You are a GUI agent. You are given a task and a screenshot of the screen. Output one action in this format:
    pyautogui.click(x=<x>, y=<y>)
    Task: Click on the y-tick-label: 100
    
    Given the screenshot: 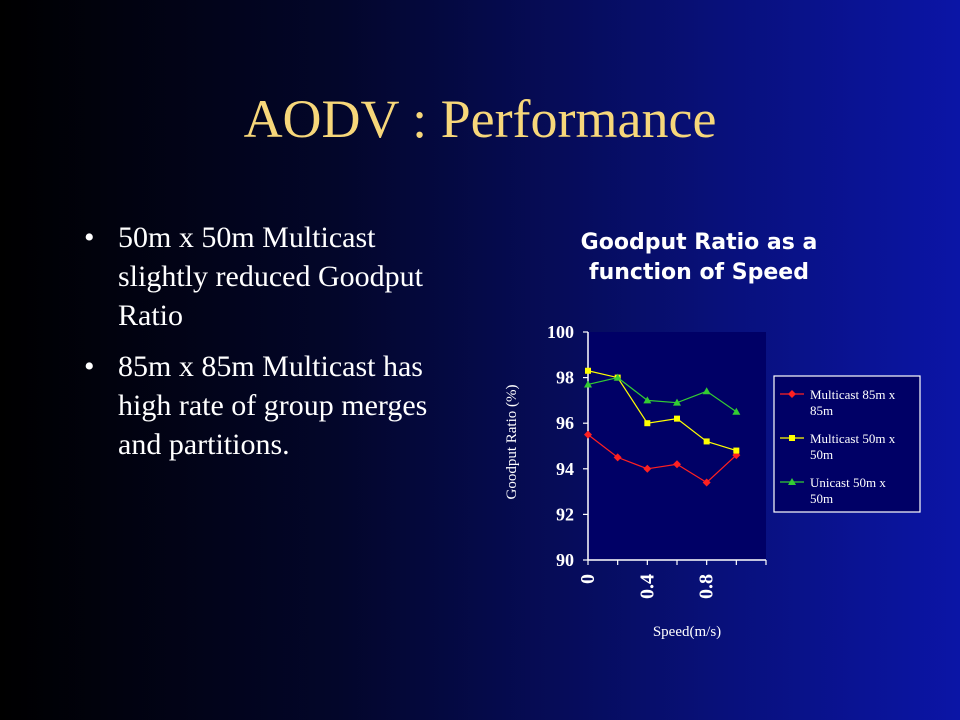 What is the action you would take?
    pyautogui.click(x=560, y=332)
    